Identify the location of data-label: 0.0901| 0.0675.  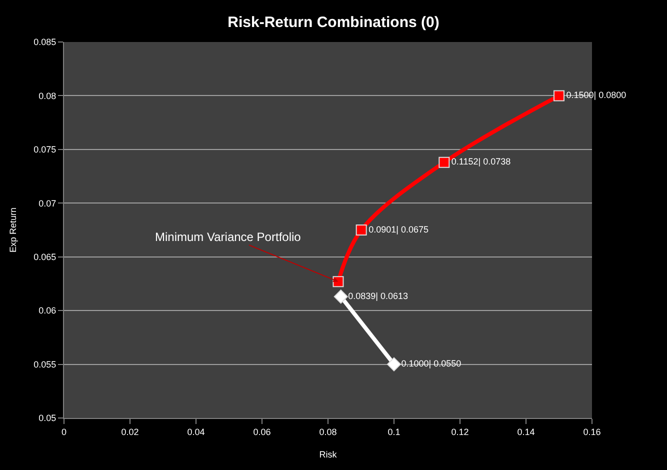
(398, 229).